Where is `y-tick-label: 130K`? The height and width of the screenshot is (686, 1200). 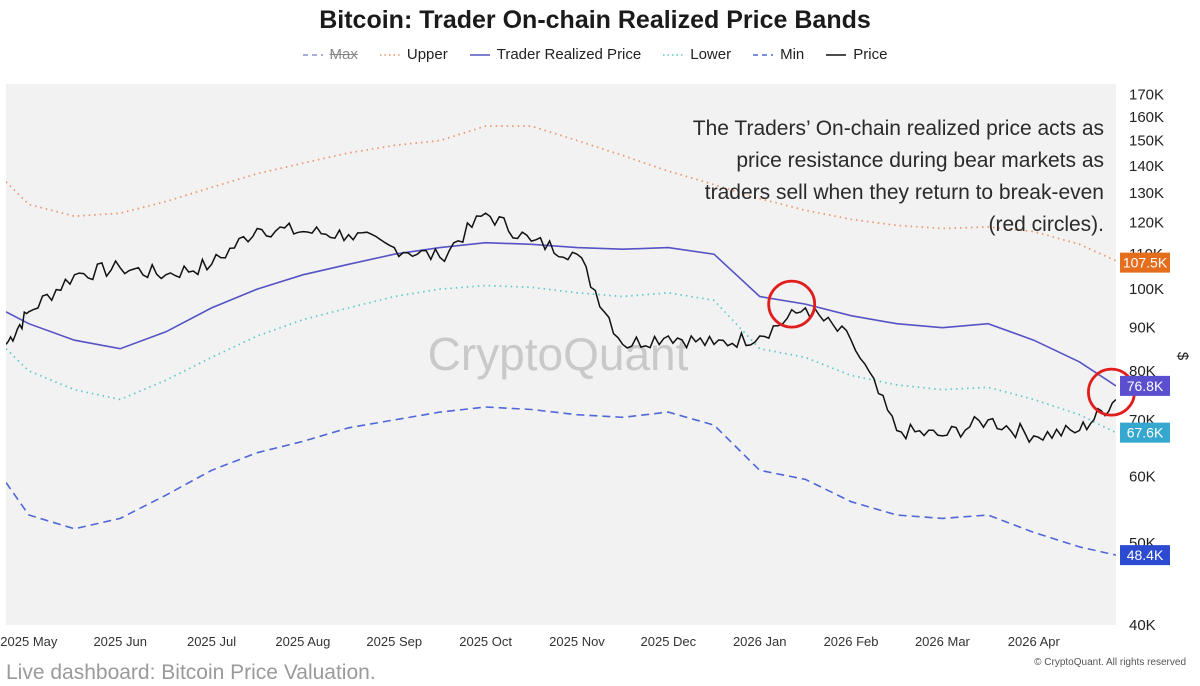
y-tick-label: 130K is located at coordinates (1146, 193).